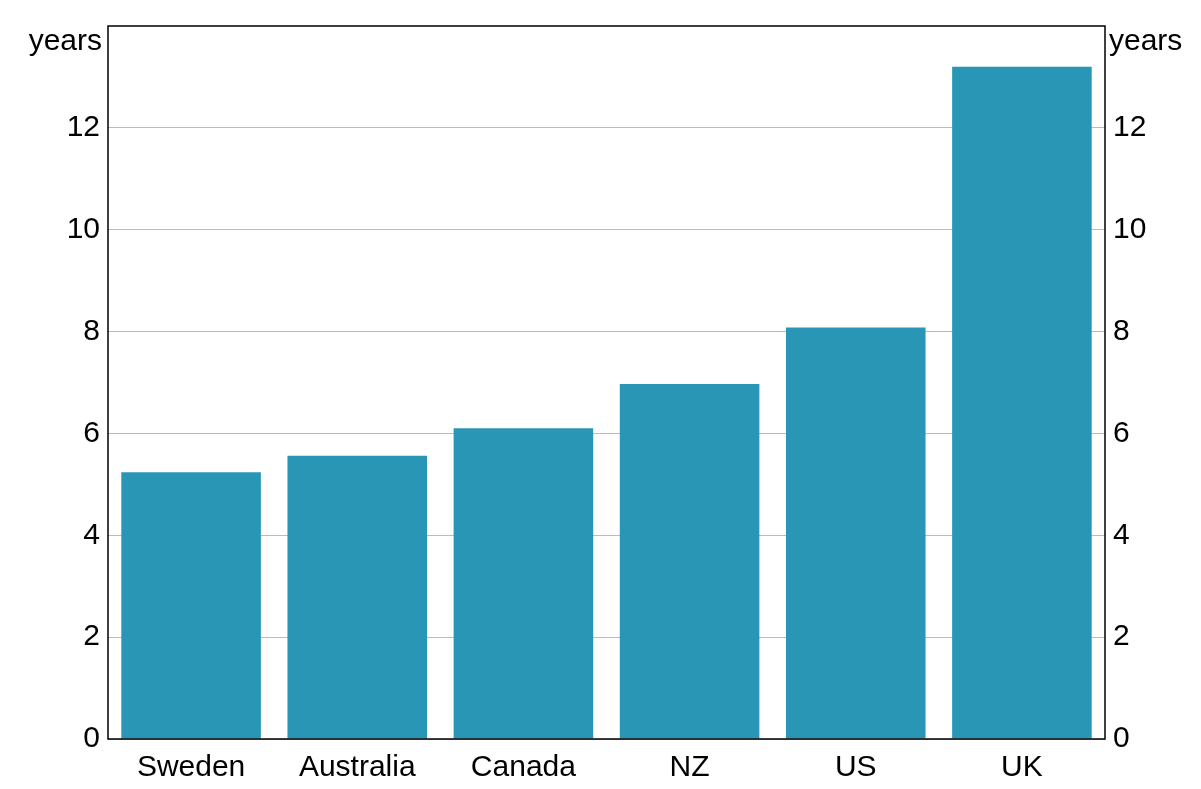  I want to click on x-tick-label: UK, so click(1022, 766).